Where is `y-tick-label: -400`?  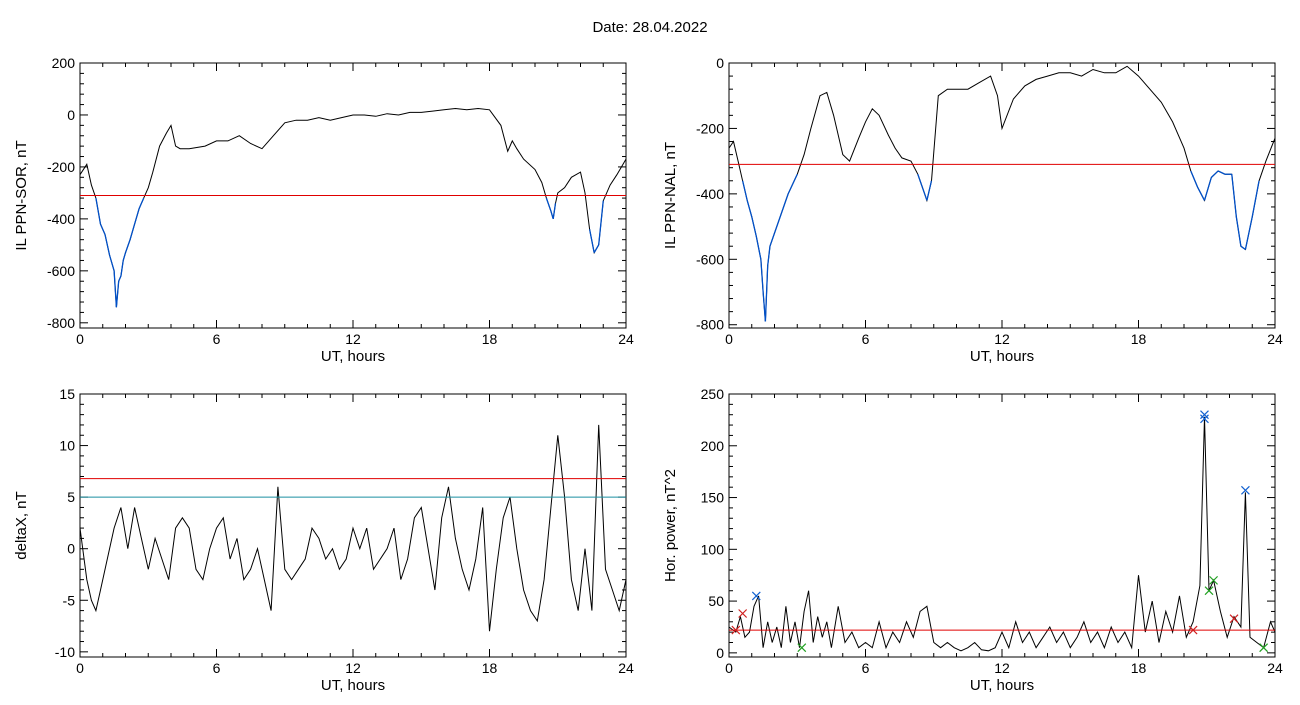 y-tick-label: -400 is located at coordinates (710, 194).